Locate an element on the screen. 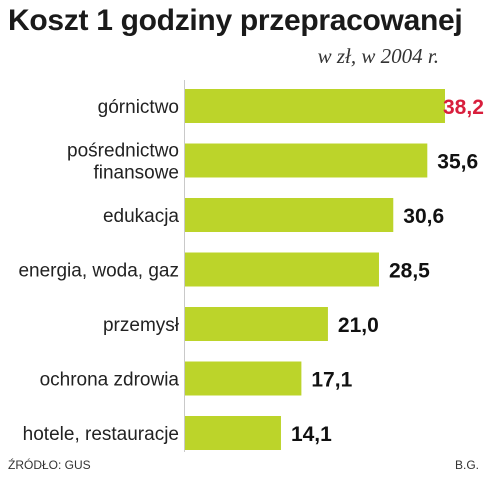  category-label-0: górnictwo is located at coordinates (138, 107).